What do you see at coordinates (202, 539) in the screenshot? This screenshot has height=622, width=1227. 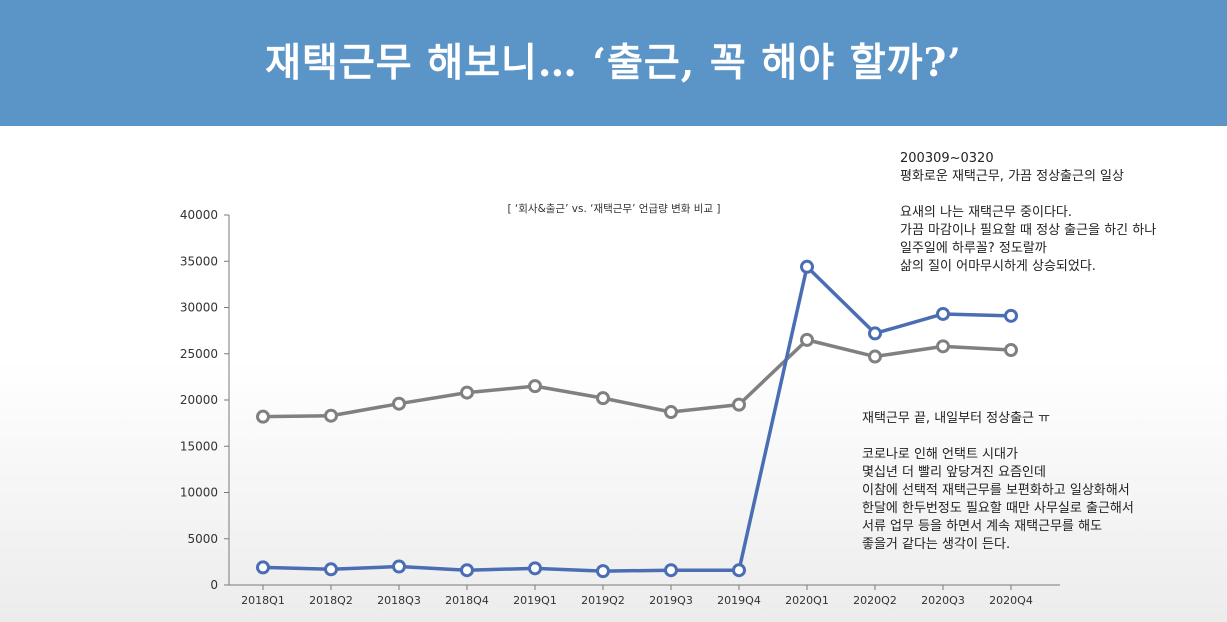 I see `y-tick-label: 5000` at bounding box center [202, 539].